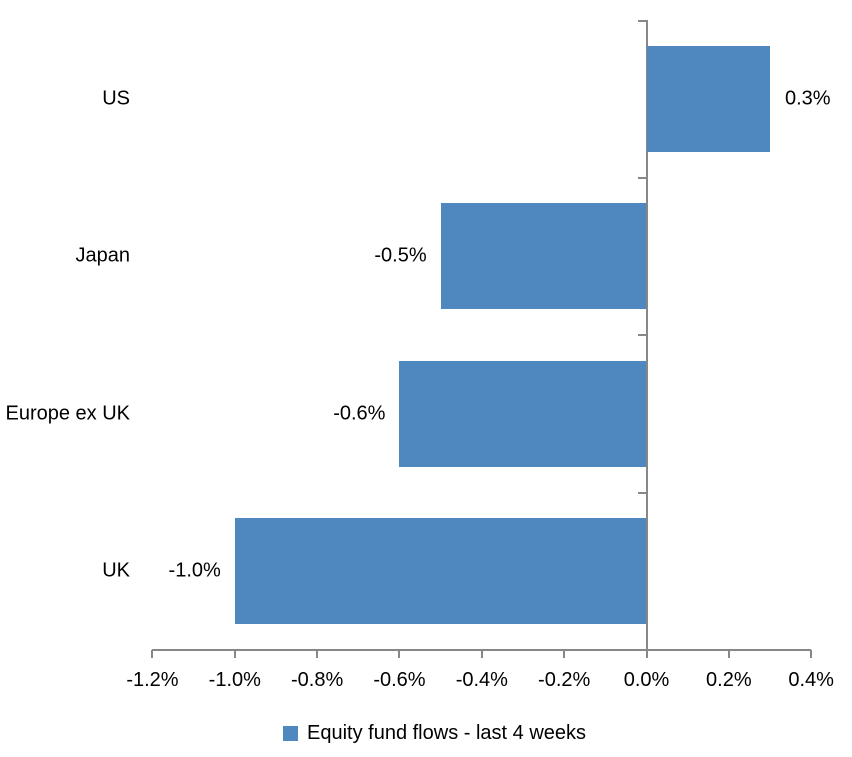 This screenshot has height=757, width=852. Describe the element at coordinates (359, 413) in the screenshot. I see `bar-value-label: -0.6%` at that location.